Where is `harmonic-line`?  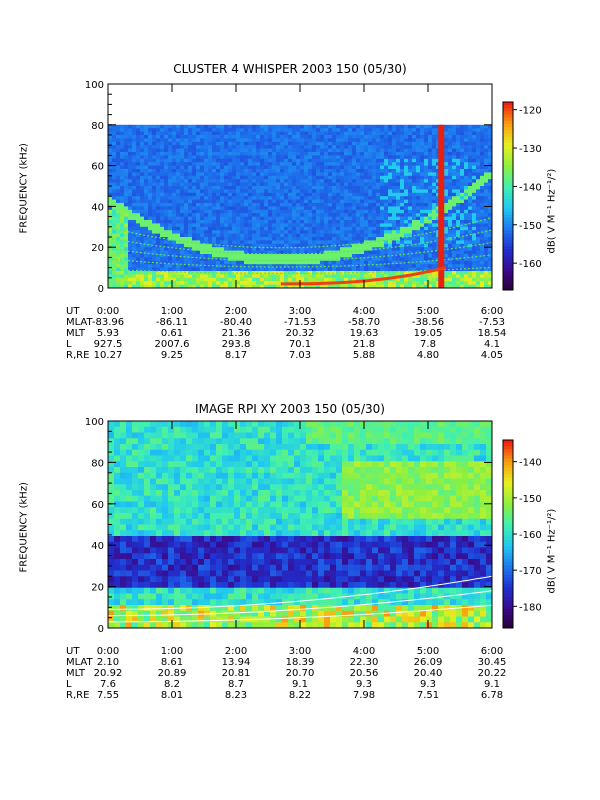
harmonic-line is located at coordinates (300, 242).